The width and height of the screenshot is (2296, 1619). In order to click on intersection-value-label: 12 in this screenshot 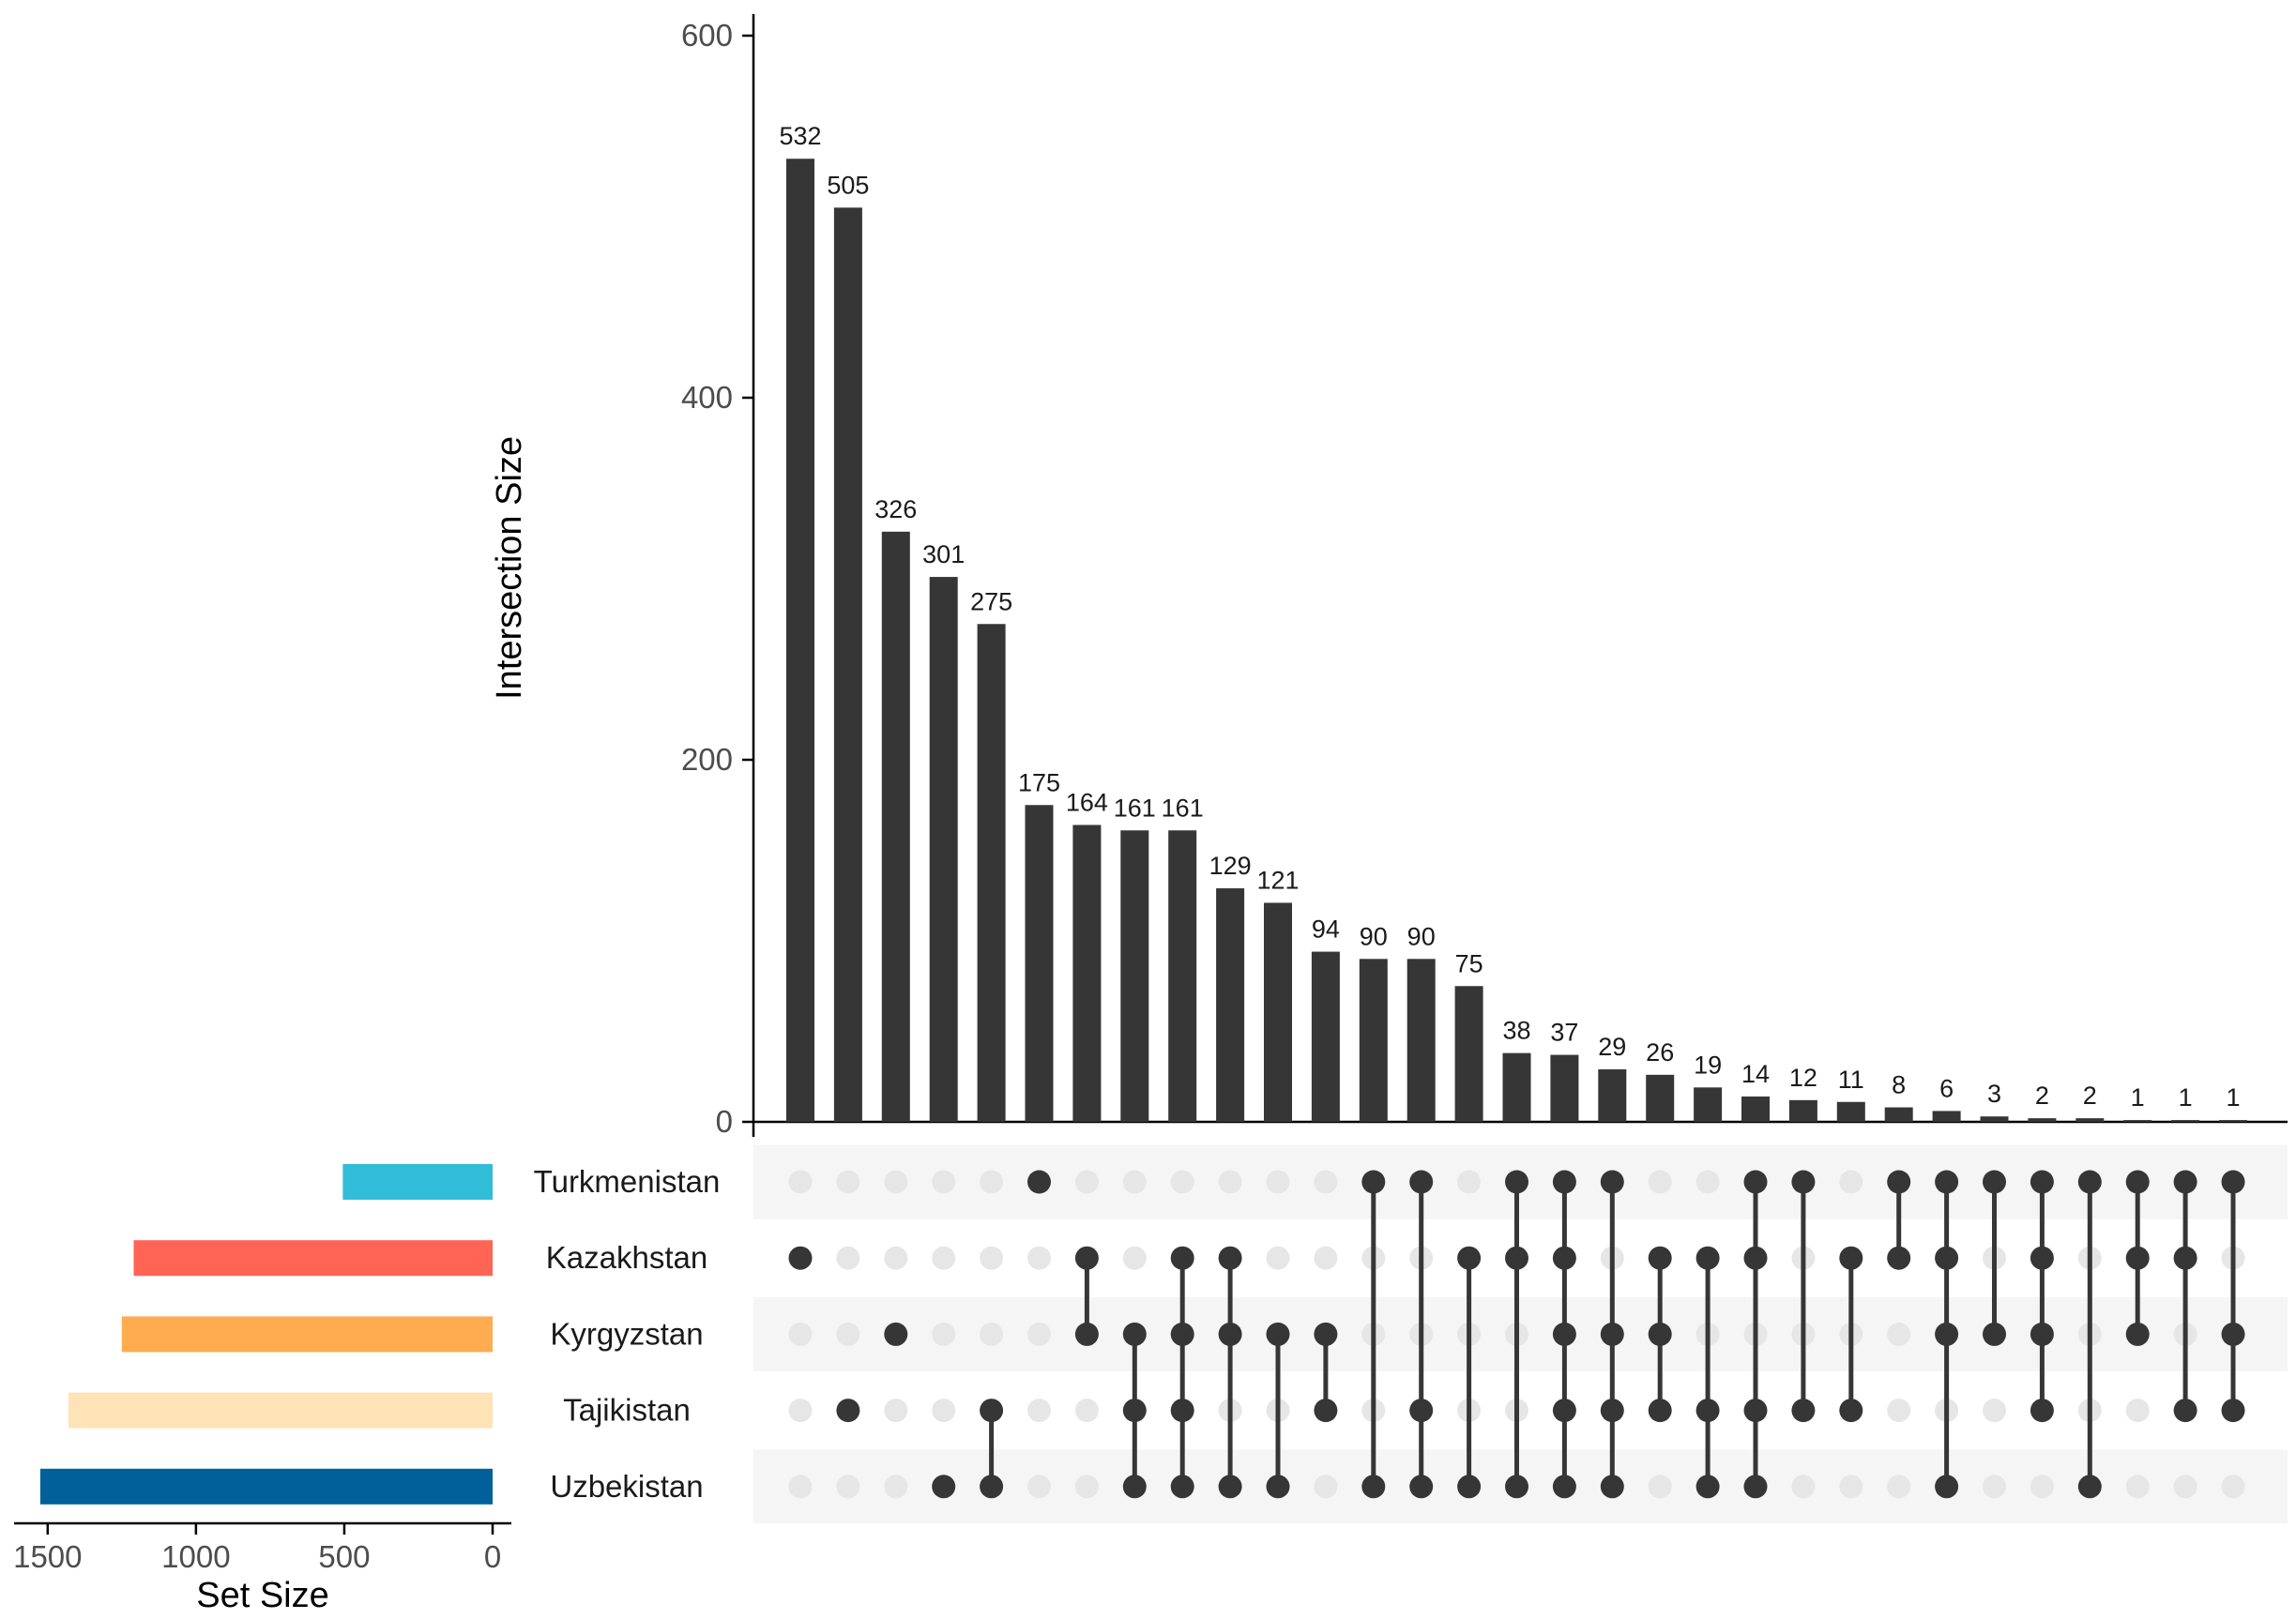, I will do `click(1803, 1078)`.